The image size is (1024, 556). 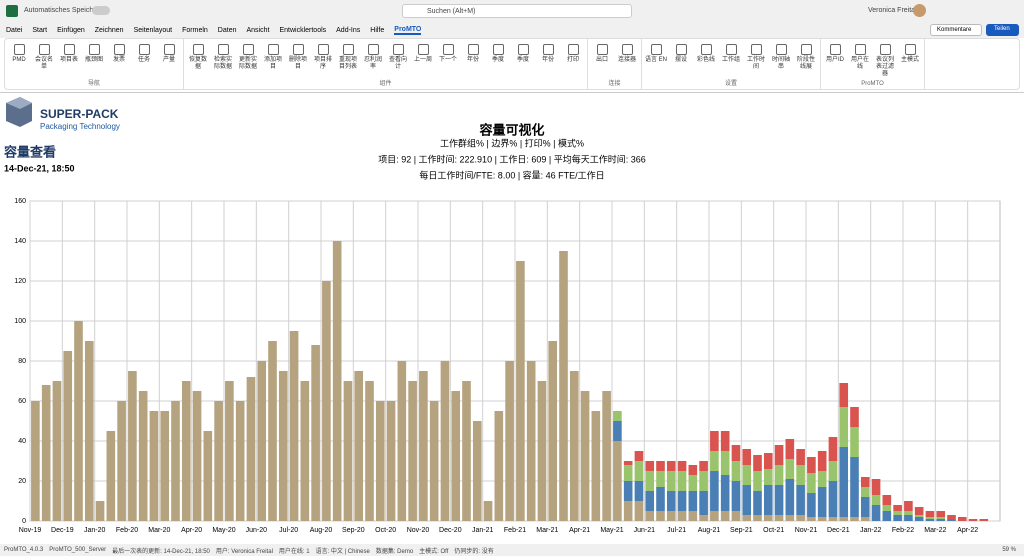 What do you see at coordinates (14, 30) in the screenshot?
I see `menu-tab: Datei` at bounding box center [14, 30].